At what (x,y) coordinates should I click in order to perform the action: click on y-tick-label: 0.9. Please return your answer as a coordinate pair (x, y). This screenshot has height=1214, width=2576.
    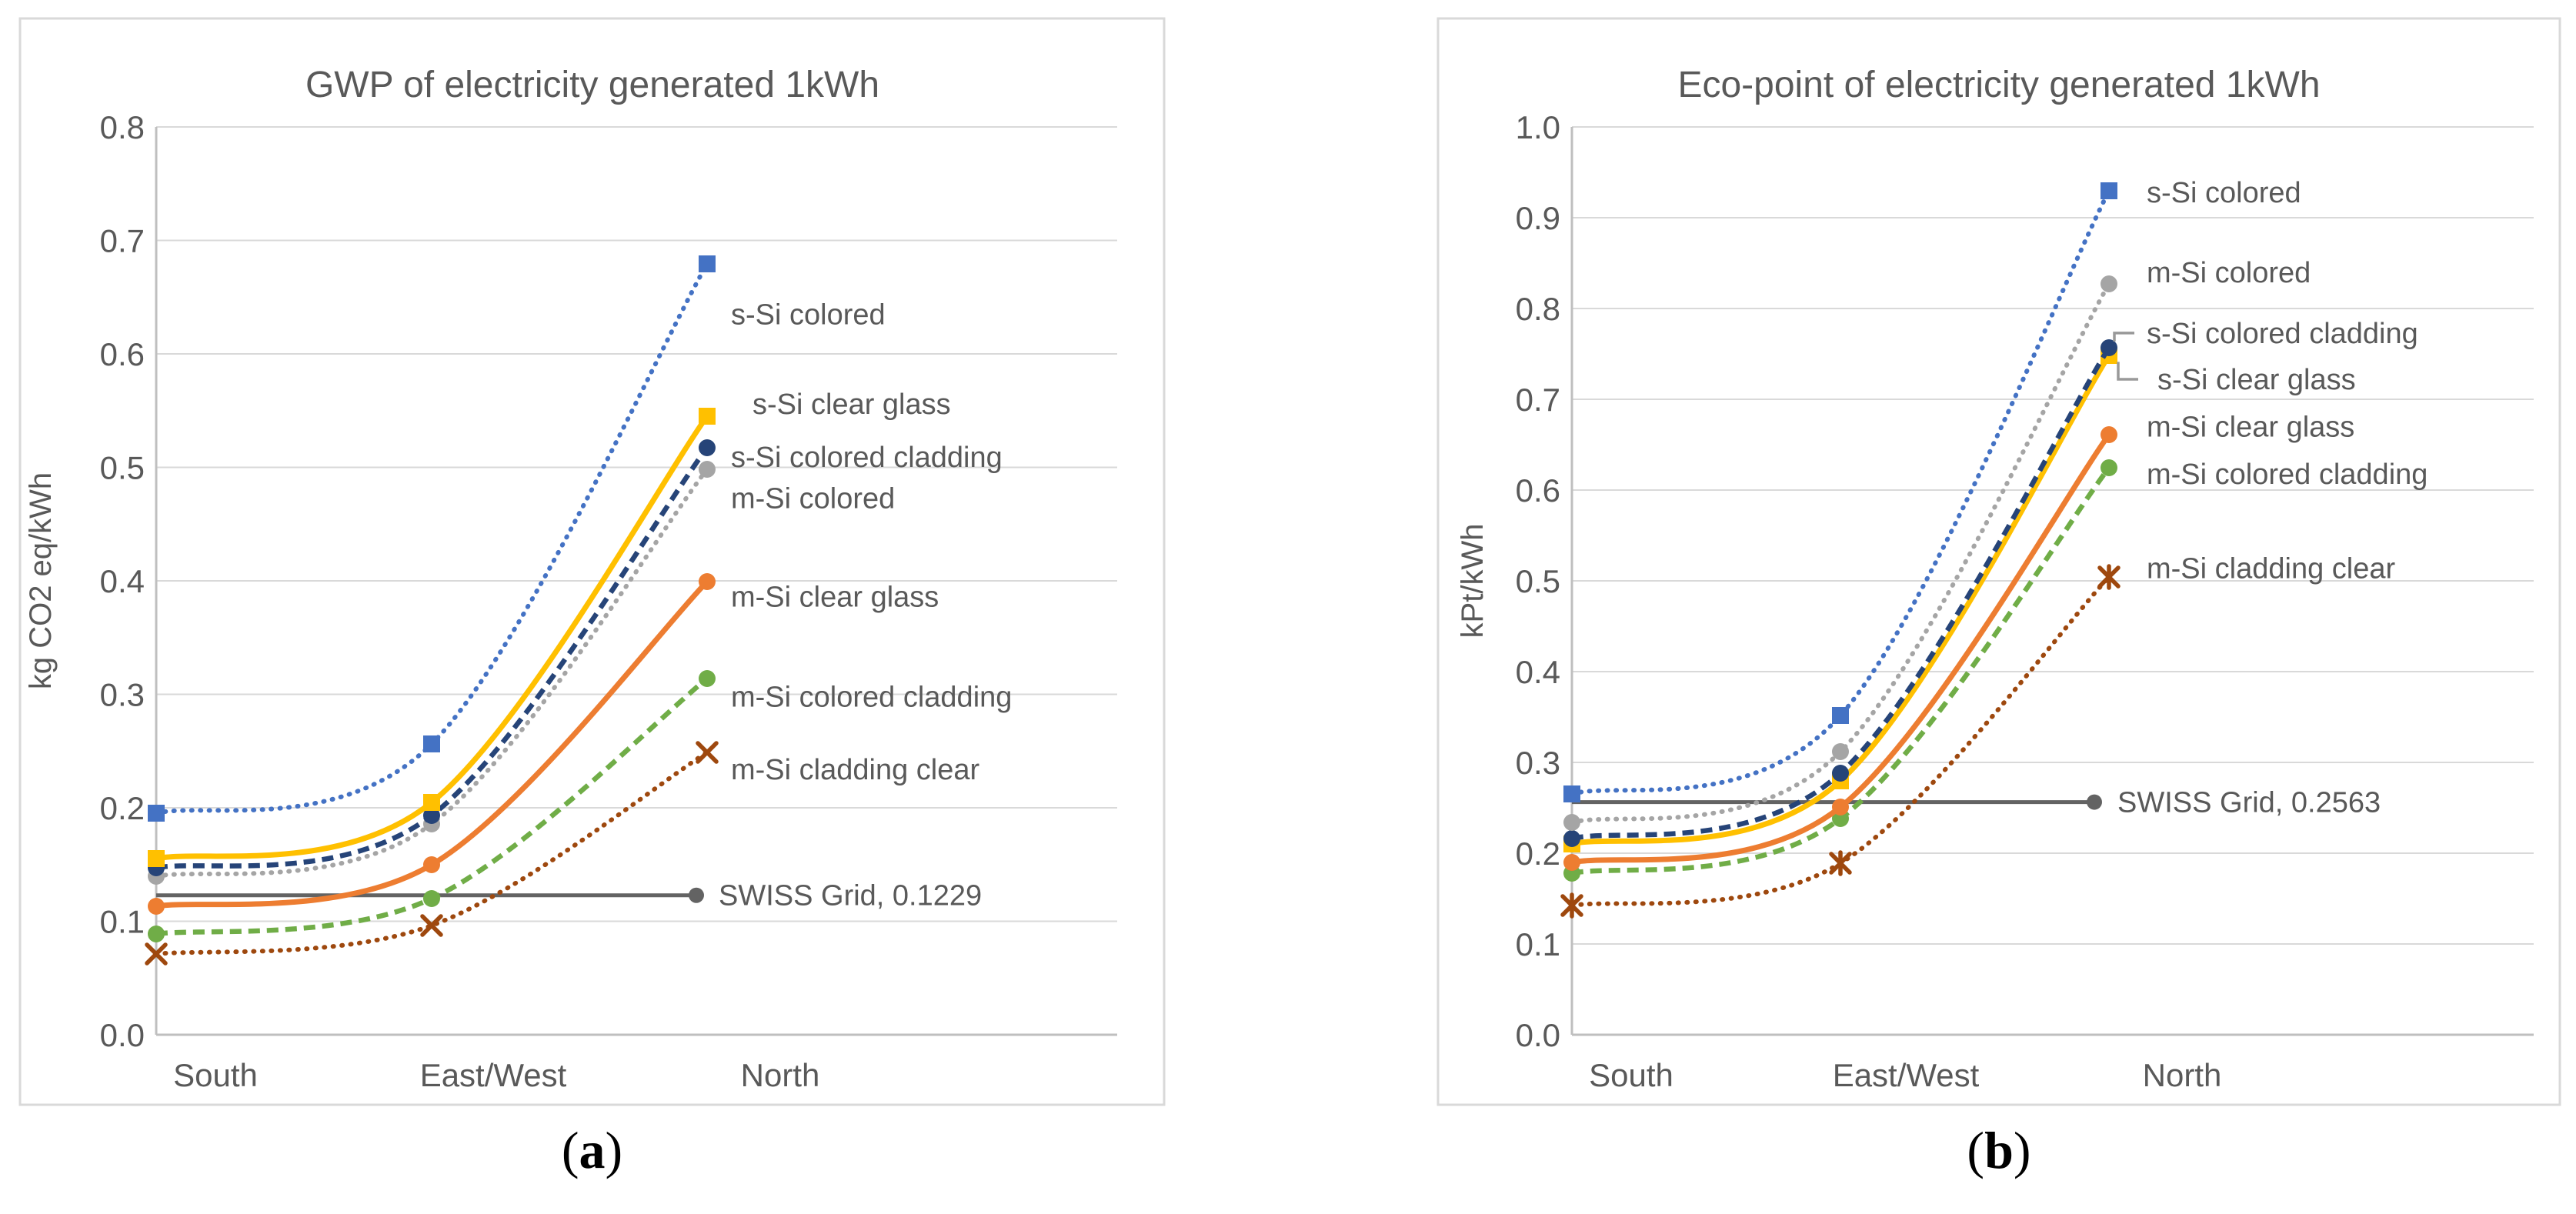
    Looking at the image, I should click on (1538, 218).